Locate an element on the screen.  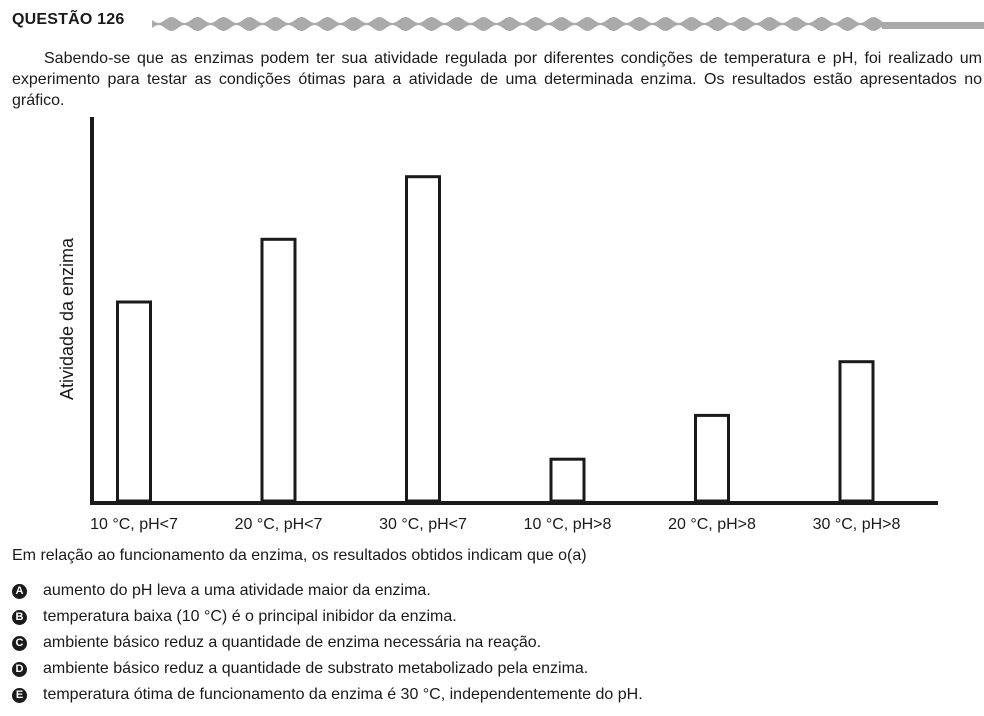
question-header: QUESTÃO 126 is located at coordinates (498, 21).